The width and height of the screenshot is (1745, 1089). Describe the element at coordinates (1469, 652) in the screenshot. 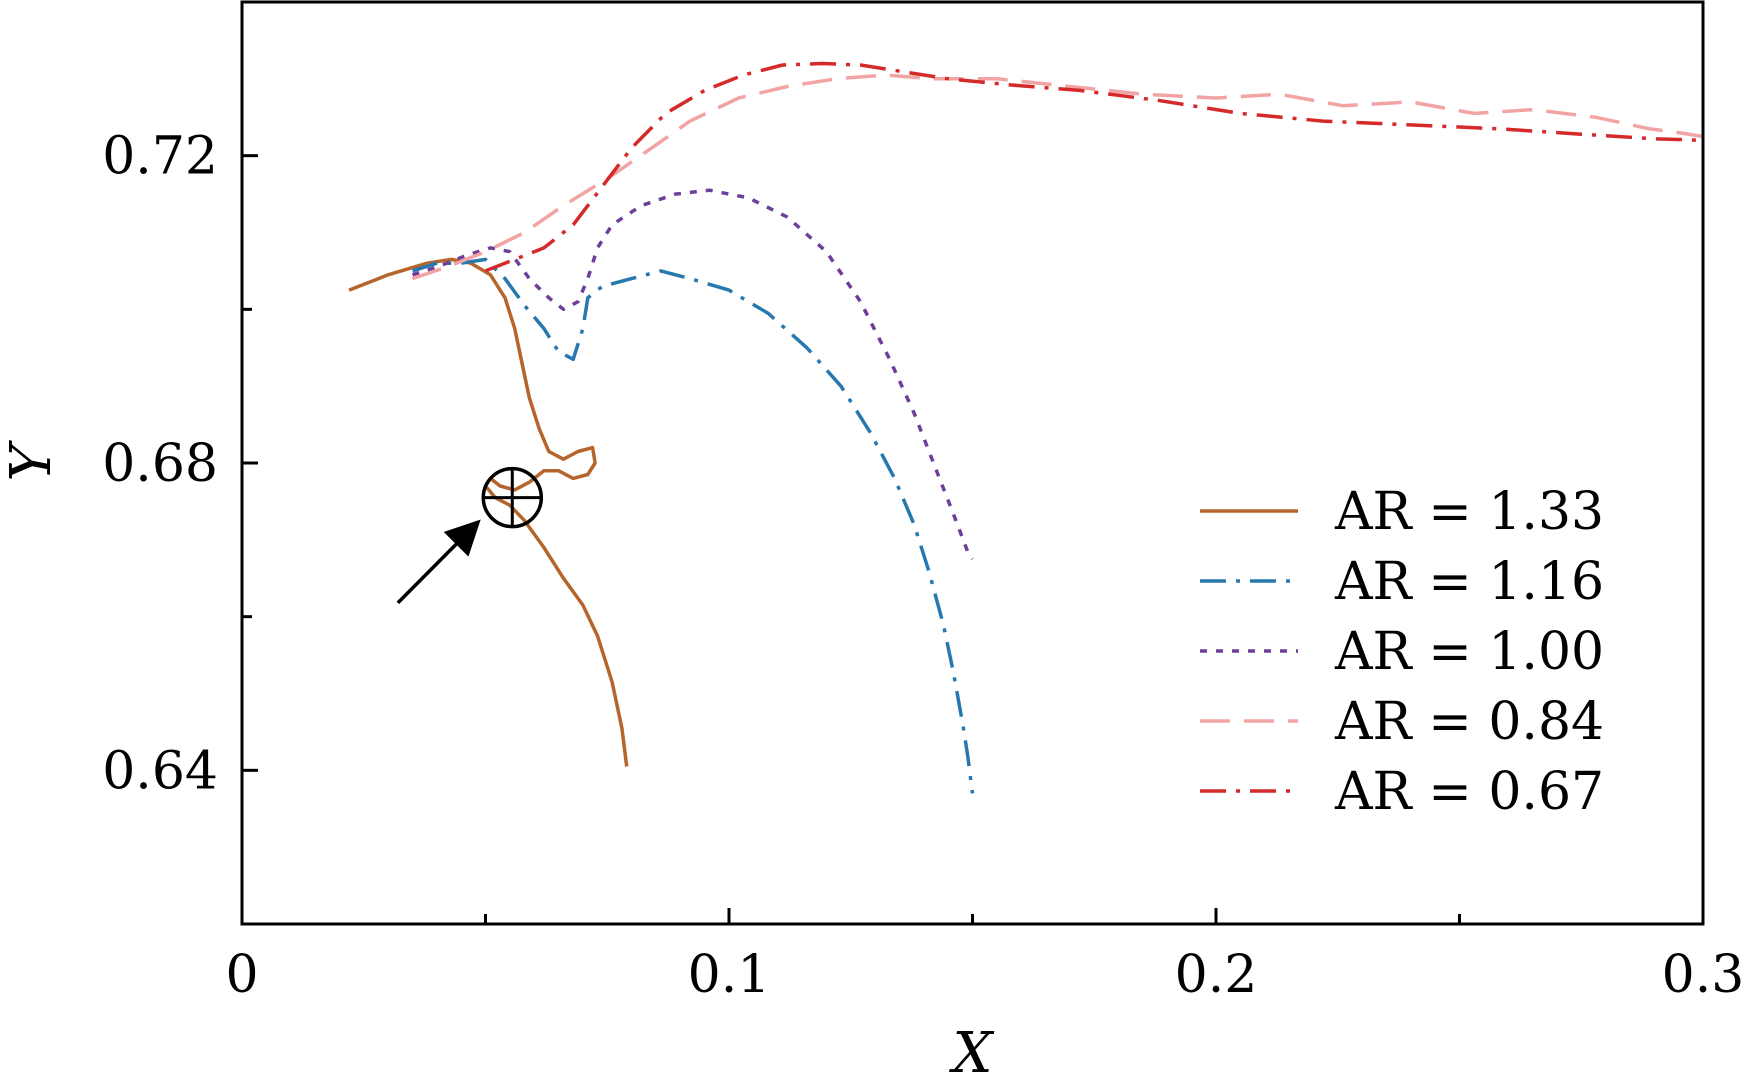

I see `legend-label-3: AR = 1.00` at that location.